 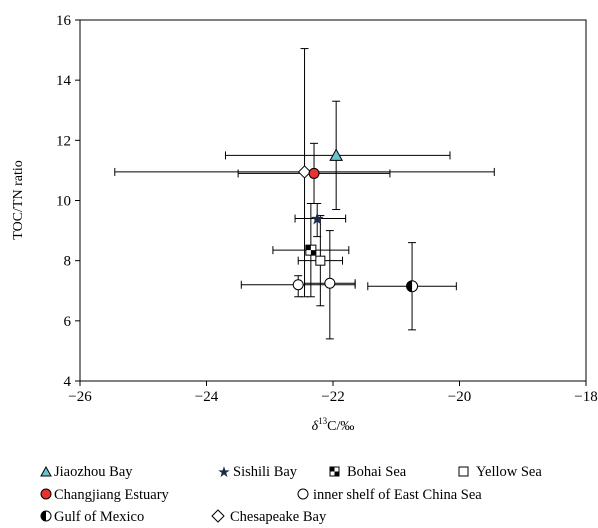 What do you see at coordinates (317, 219) in the screenshot?
I see `data-point-sishili-bay: ★` at bounding box center [317, 219].